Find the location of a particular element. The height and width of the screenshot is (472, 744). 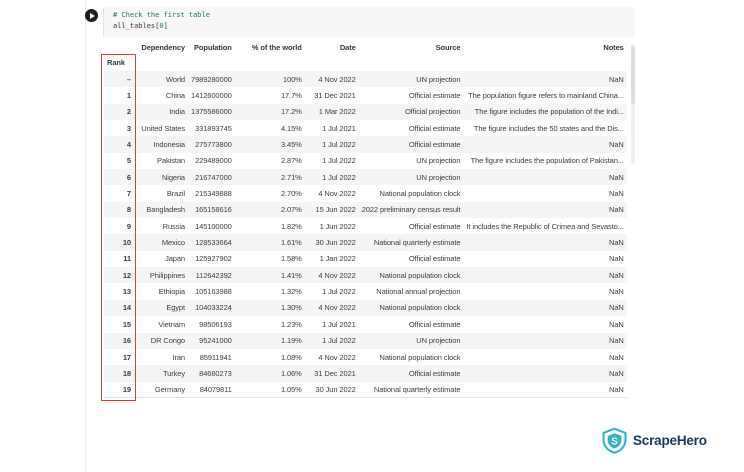

run-cell-button is located at coordinates (91, 15).